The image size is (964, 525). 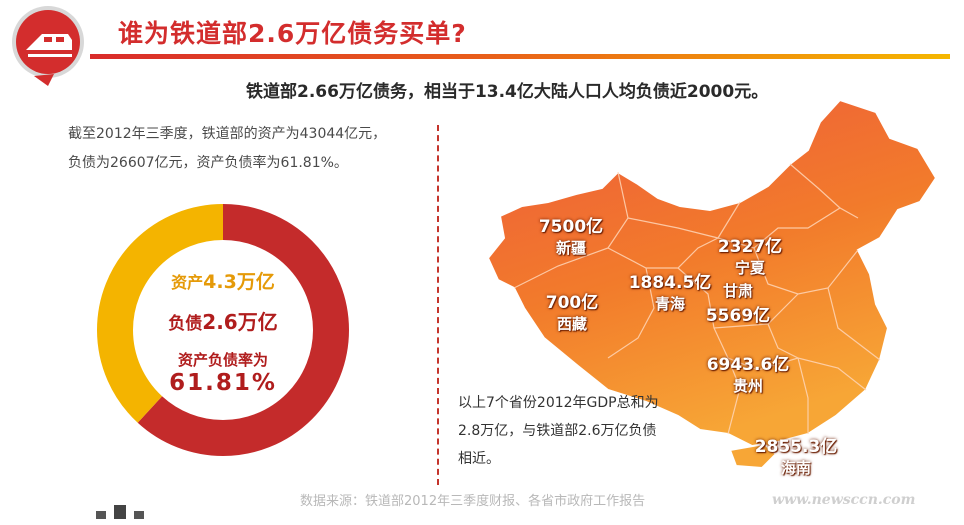 I want to click on name-xizang: 西藏, so click(x=571, y=324).